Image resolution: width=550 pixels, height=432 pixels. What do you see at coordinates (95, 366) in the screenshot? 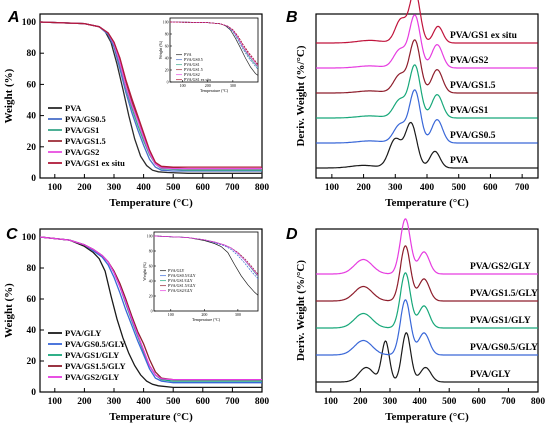
I see `panel-c-legend-label-pva-gs1-5-gly: PVA/GS1.5/GLY` at bounding box center [95, 366].